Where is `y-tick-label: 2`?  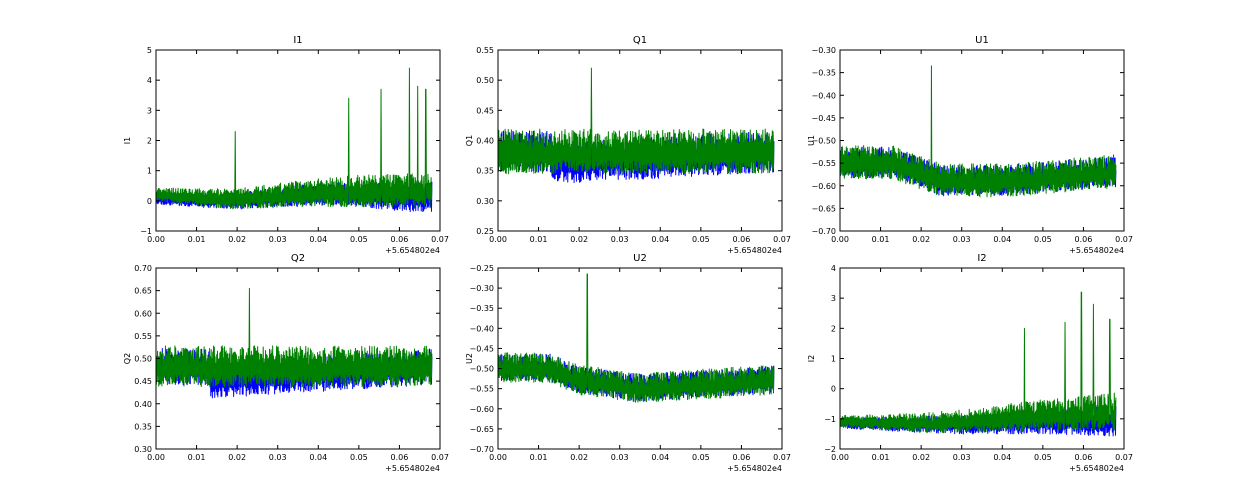 y-tick-label: 2 is located at coordinates (149, 141).